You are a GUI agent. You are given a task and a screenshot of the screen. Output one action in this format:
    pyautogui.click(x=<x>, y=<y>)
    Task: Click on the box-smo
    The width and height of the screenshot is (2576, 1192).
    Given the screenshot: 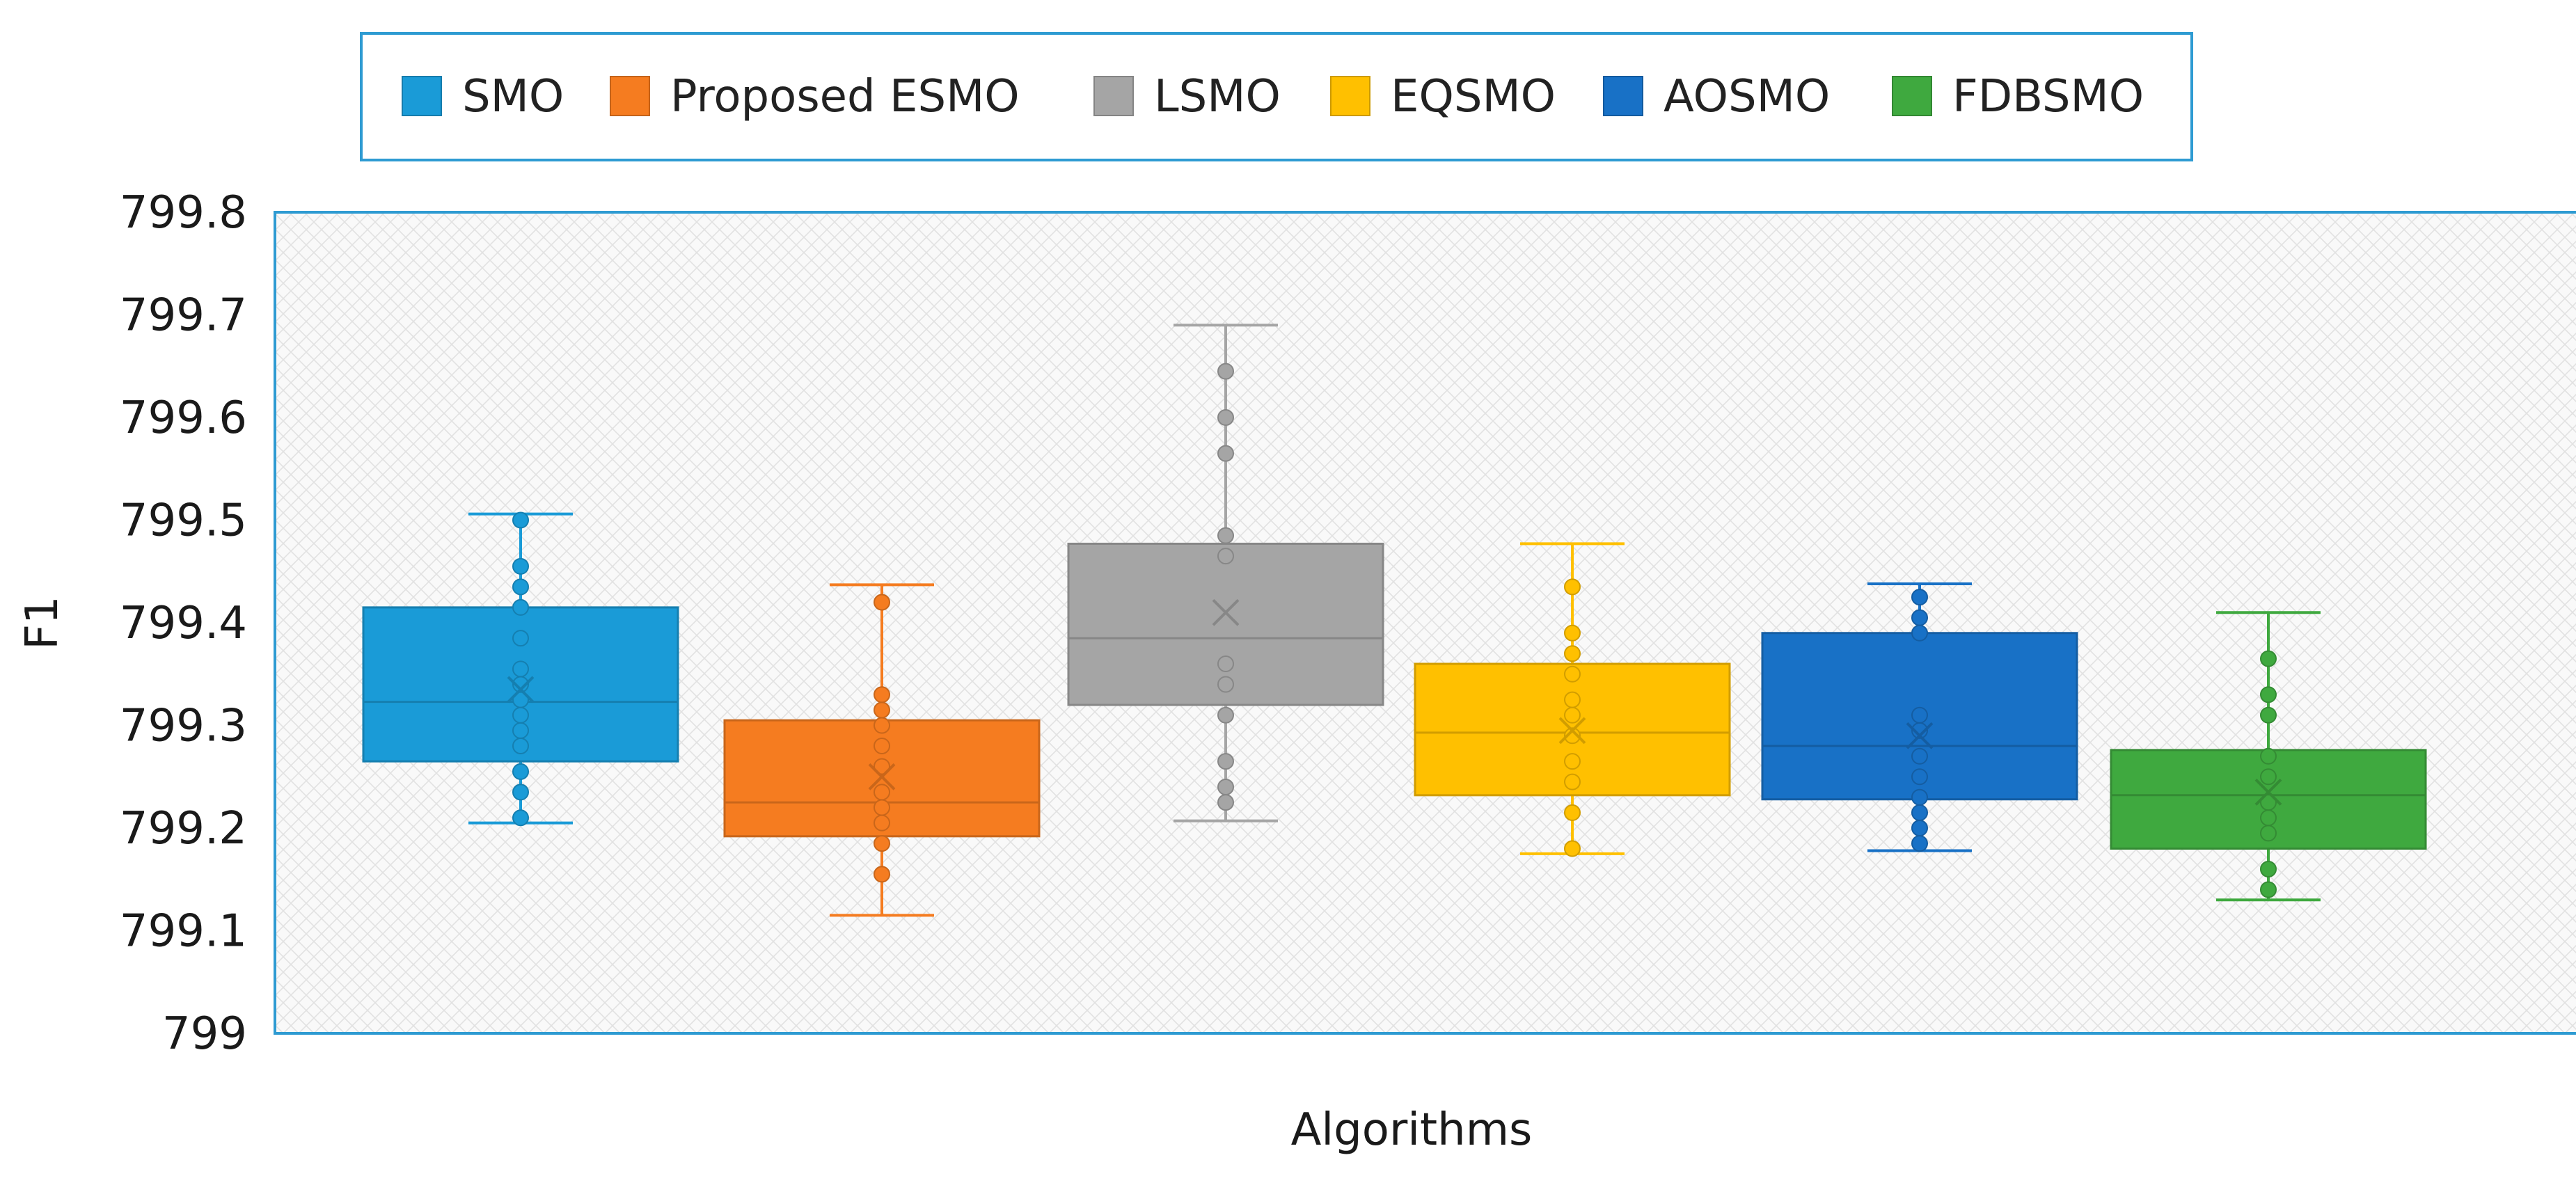 What is the action you would take?
    pyautogui.click(x=520, y=669)
    